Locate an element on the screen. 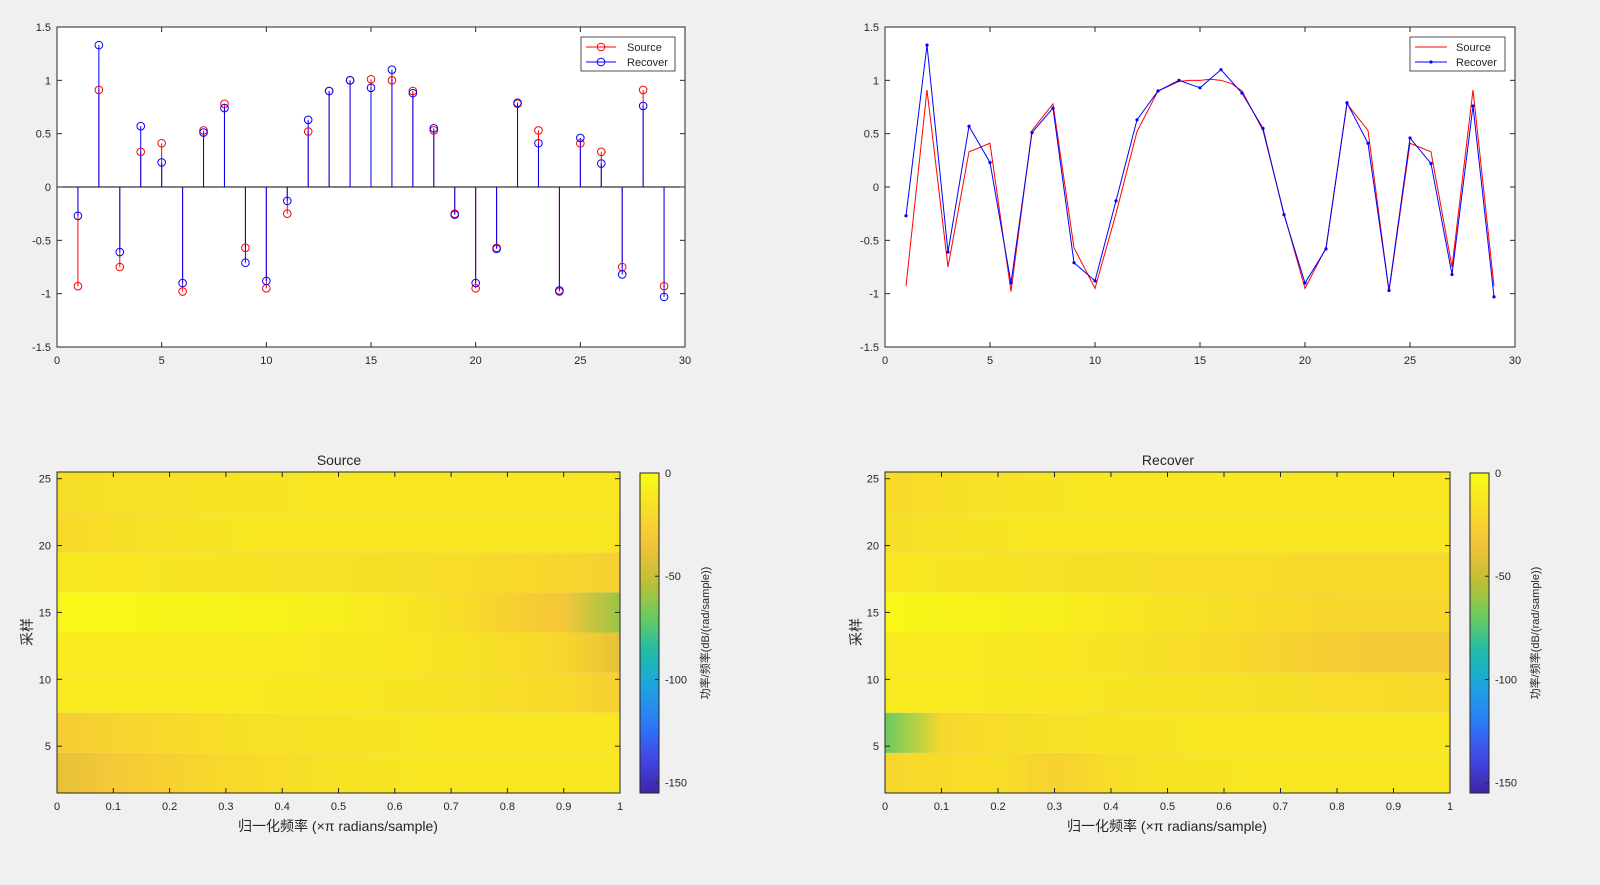  x-axis-label: 归一化频率 (×π radians/sample) is located at coordinates (1167, 826).